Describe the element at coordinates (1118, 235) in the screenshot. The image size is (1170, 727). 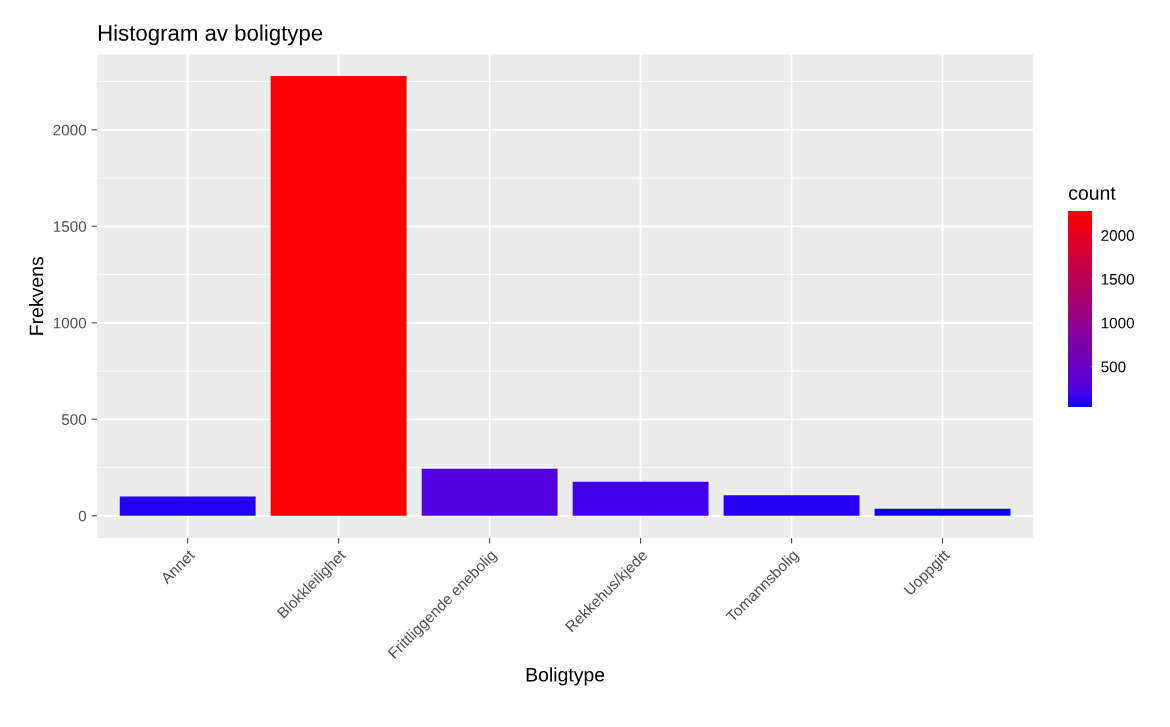
I see `color-bar-label: 2000` at that location.